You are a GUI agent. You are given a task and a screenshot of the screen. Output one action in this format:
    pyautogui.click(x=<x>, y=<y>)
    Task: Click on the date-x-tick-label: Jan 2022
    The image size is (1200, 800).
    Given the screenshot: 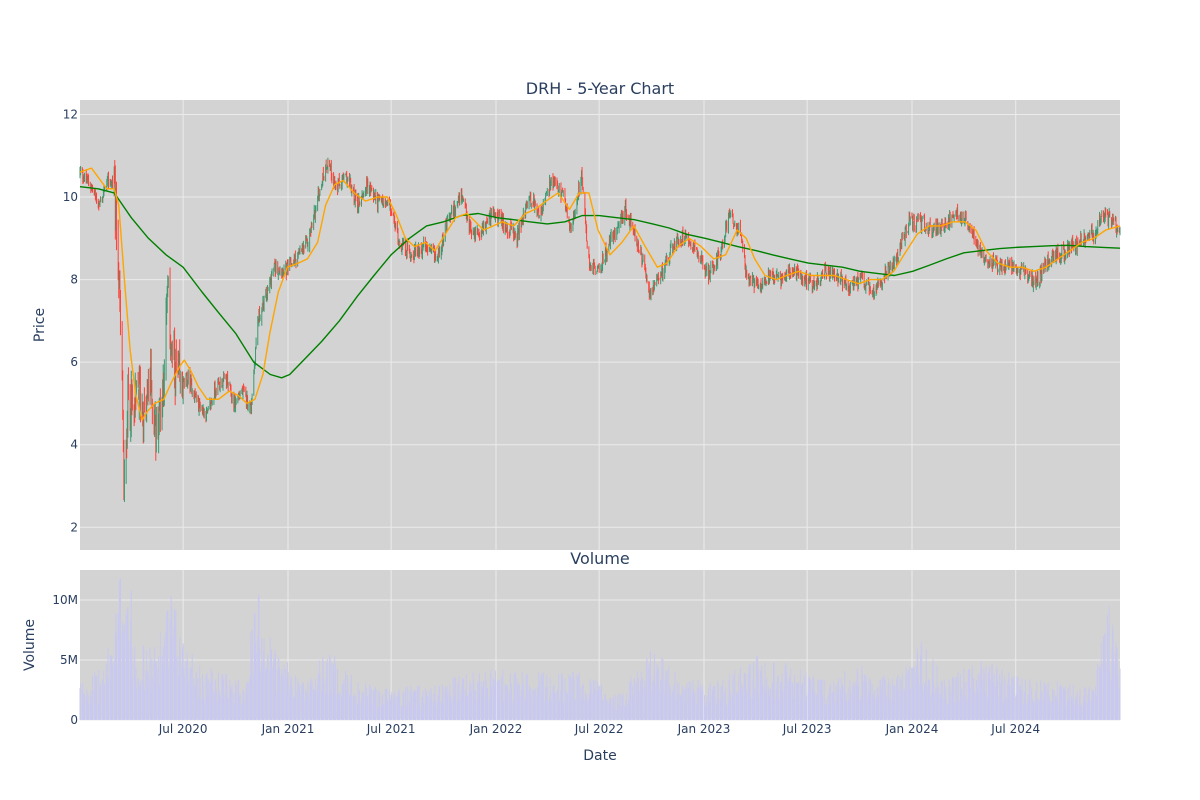 What is the action you would take?
    pyautogui.click(x=496, y=729)
    